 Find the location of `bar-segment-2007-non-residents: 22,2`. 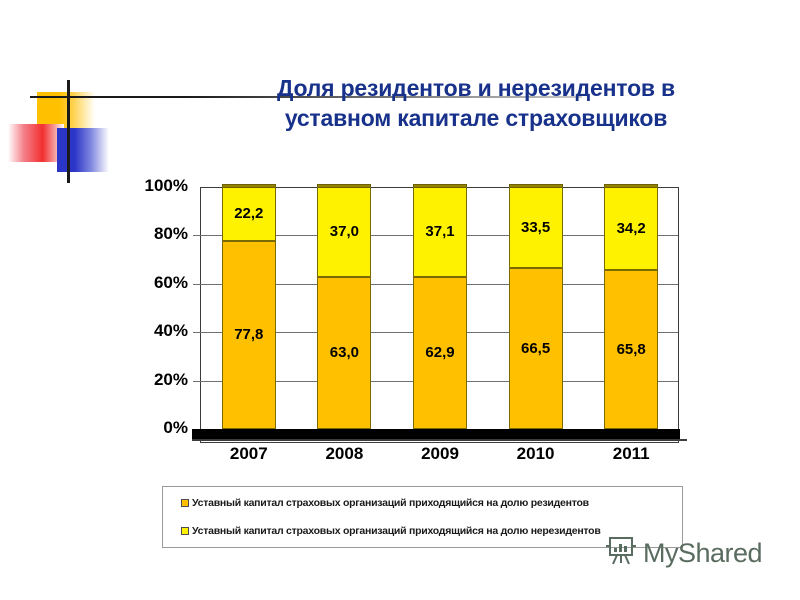

bar-segment-2007-non-residents: 22,2 is located at coordinates (248, 214).